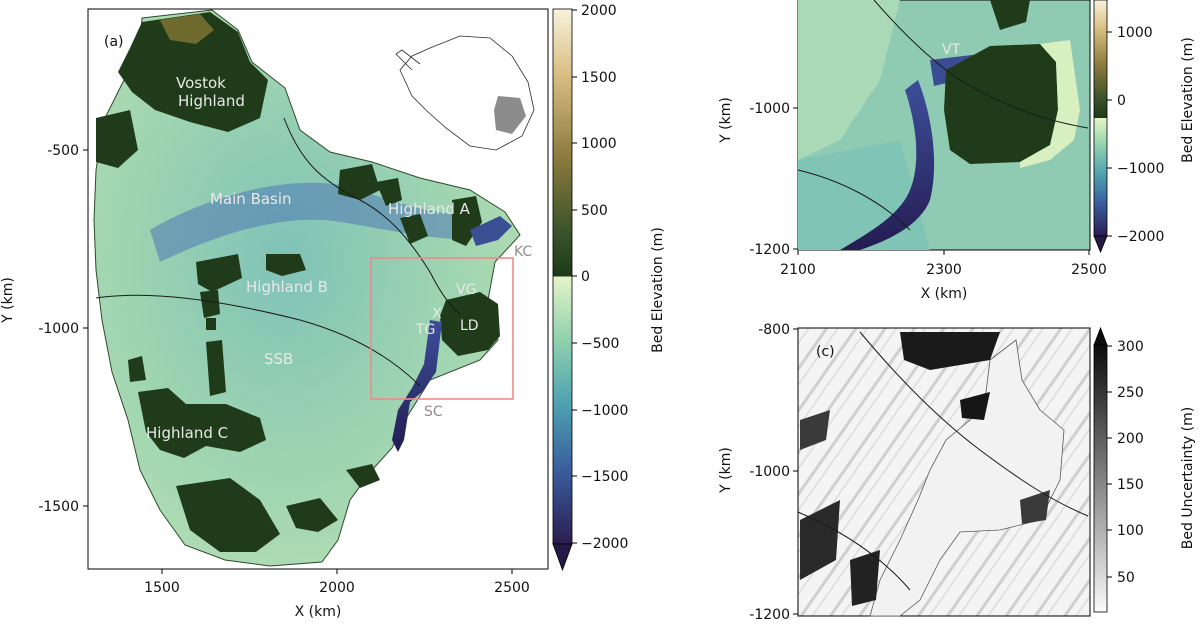 The height and width of the screenshot is (624, 1200). What do you see at coordinates (202, 423) in the screenshot?
I see `highland-c` at bounding box center [202, 423].